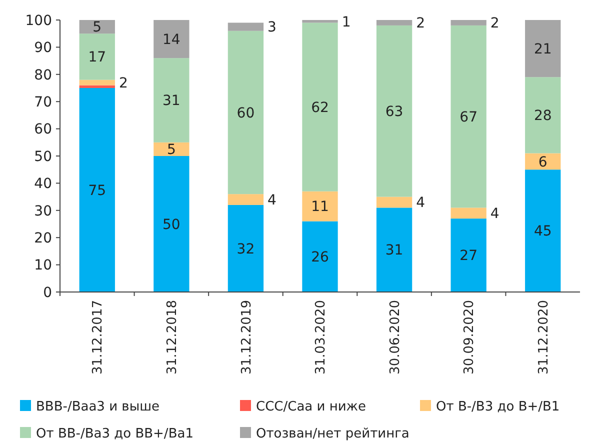 Image resolution: width=598 pixels, height=442 pixels. Describe the element at coordinates (333, 434) in the screenshot. I see `legend-label: Отозван/нет рейтинга` at that location.